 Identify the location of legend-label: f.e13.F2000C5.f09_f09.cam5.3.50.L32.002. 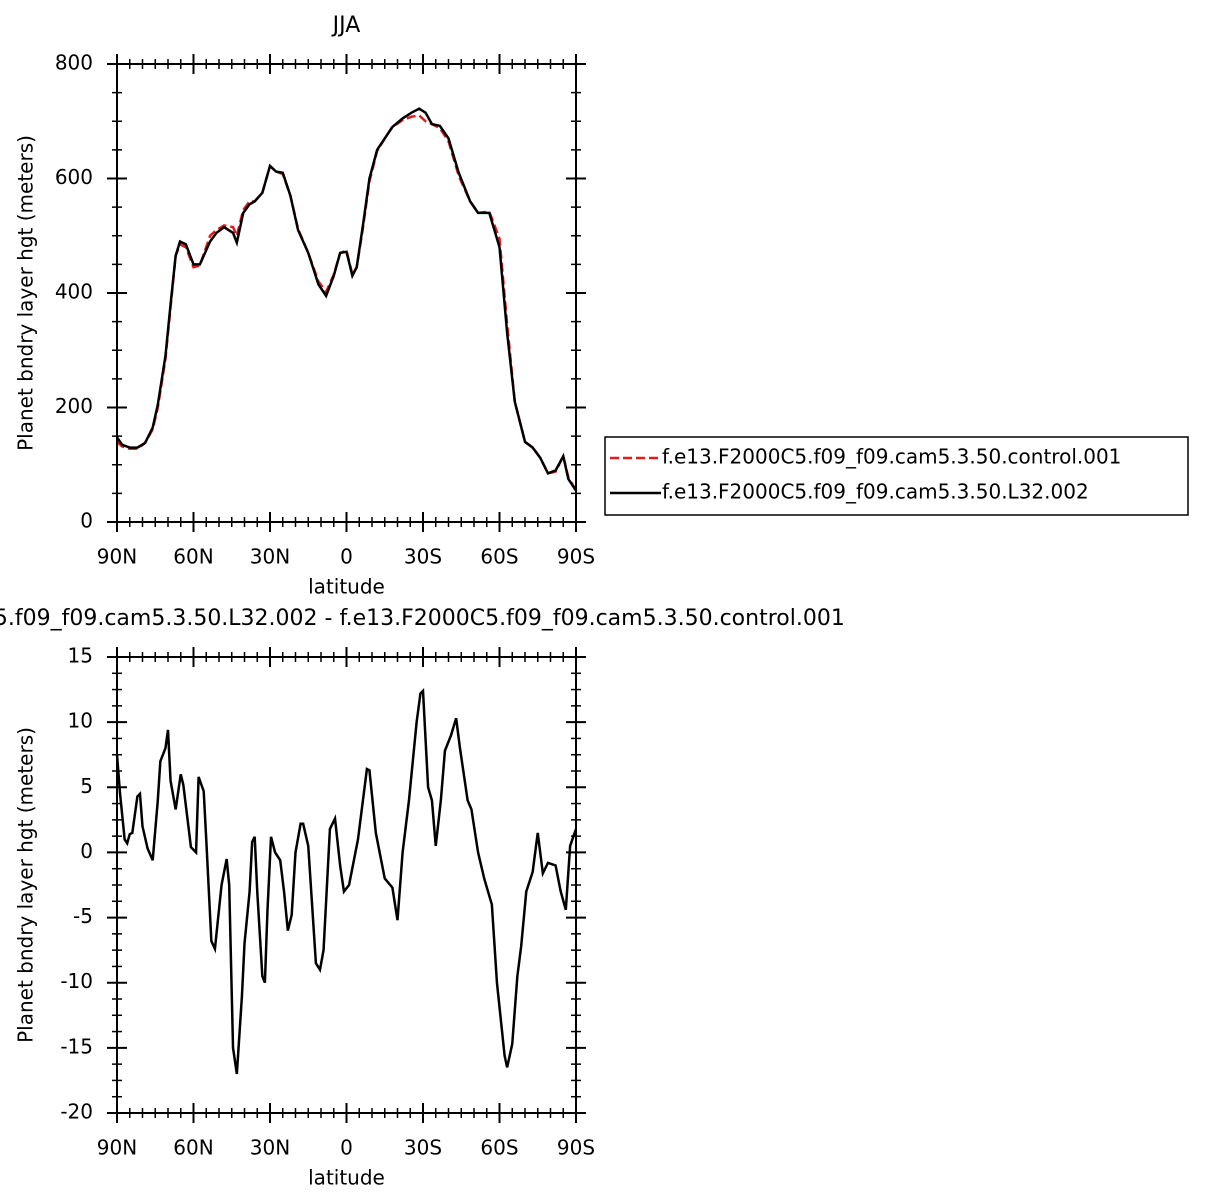
(875, 492).